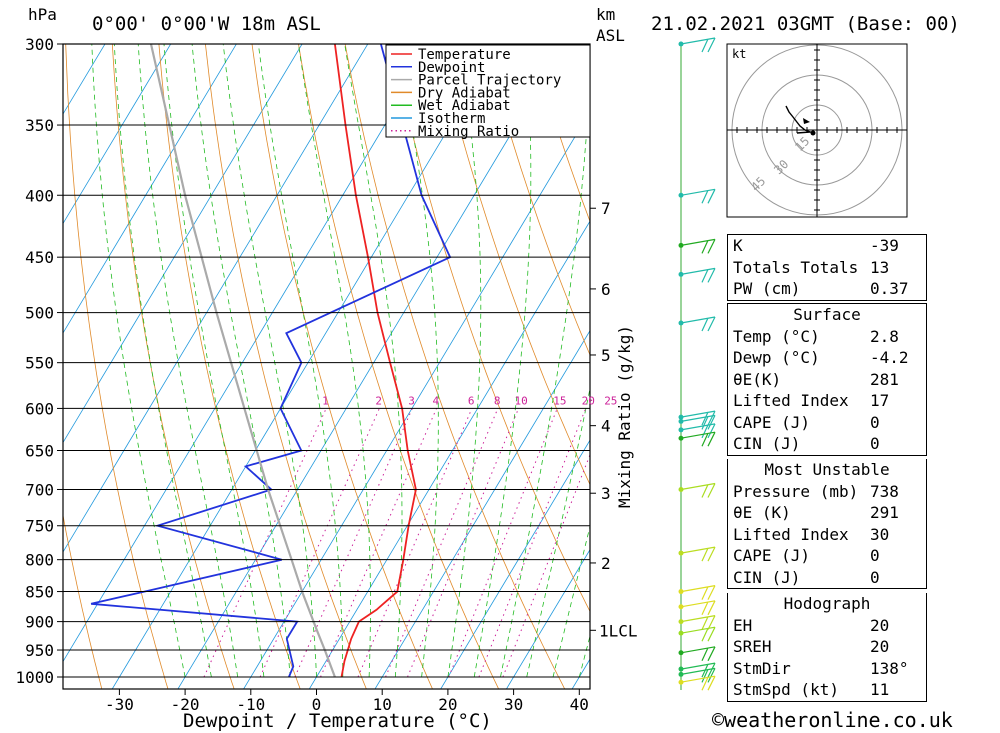 This screenshot has width=1000, height=733. Describe the element at coordinates (796, 267) in the screenshot. I see `index-tt-label: Totals Totals` at that location.